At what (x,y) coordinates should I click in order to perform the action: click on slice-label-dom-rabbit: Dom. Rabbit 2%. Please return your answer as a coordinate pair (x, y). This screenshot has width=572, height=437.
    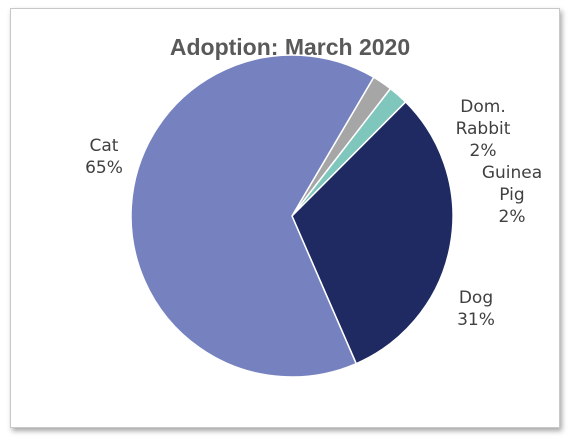
    Looking at the image, I should click on (483, 129).